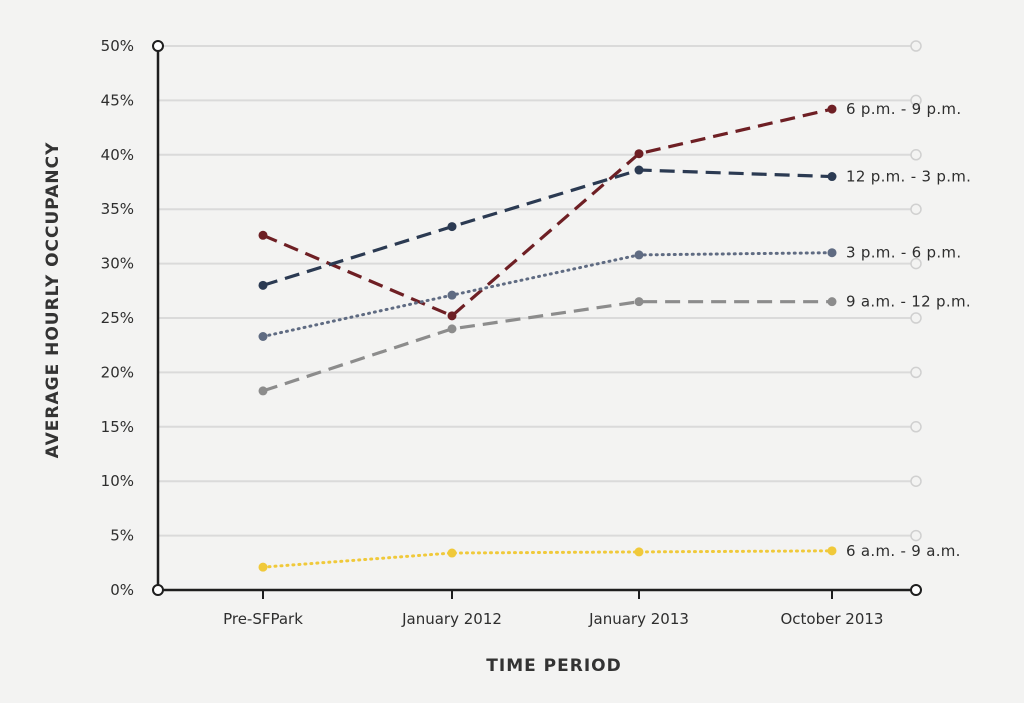  Describe the element at coordinates (263, 619) in the screenshot. I see `x-tick-label: Pre-SFPark` at that location.